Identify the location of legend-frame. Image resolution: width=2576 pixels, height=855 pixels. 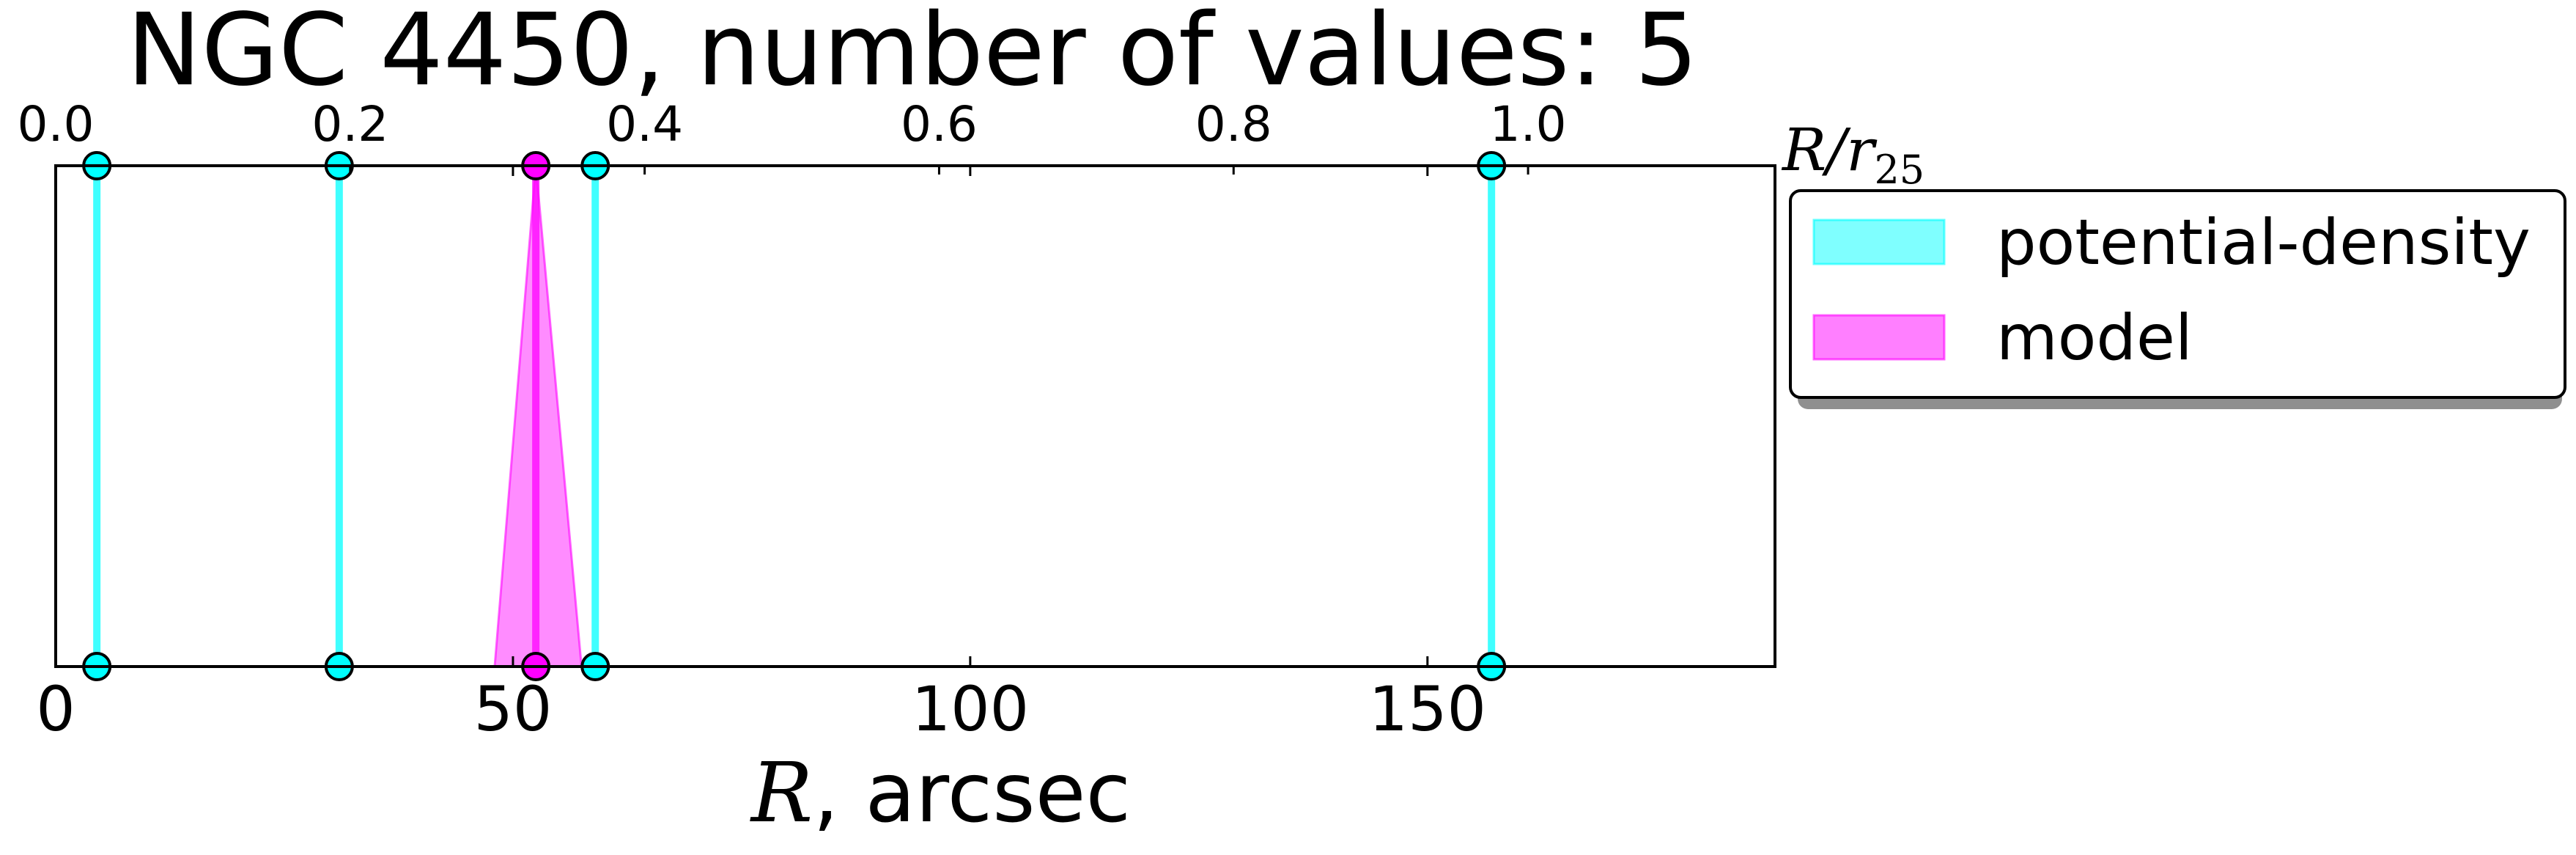
(2177, 294).